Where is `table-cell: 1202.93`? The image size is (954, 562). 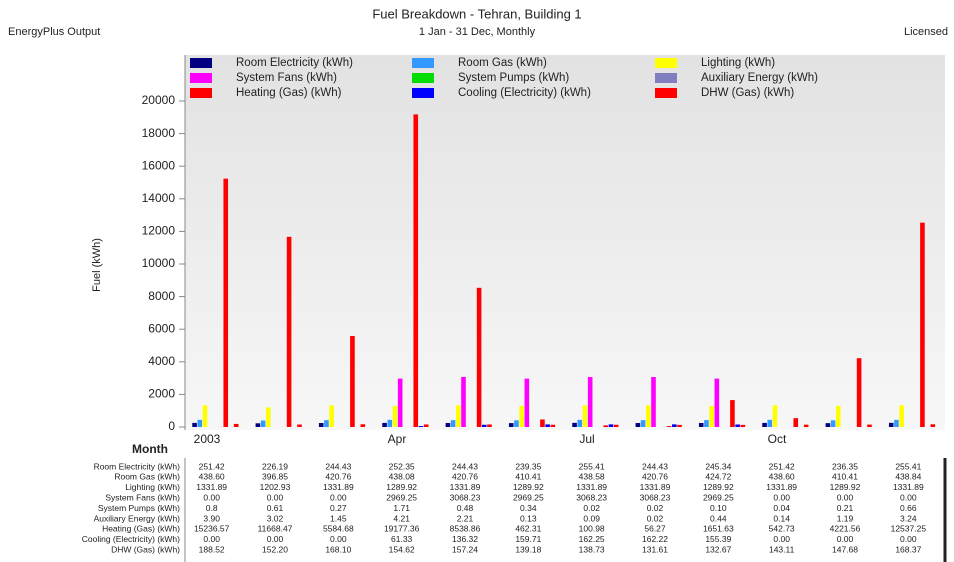
table-cell: 1202.93 is located at coordinates (275, 487).